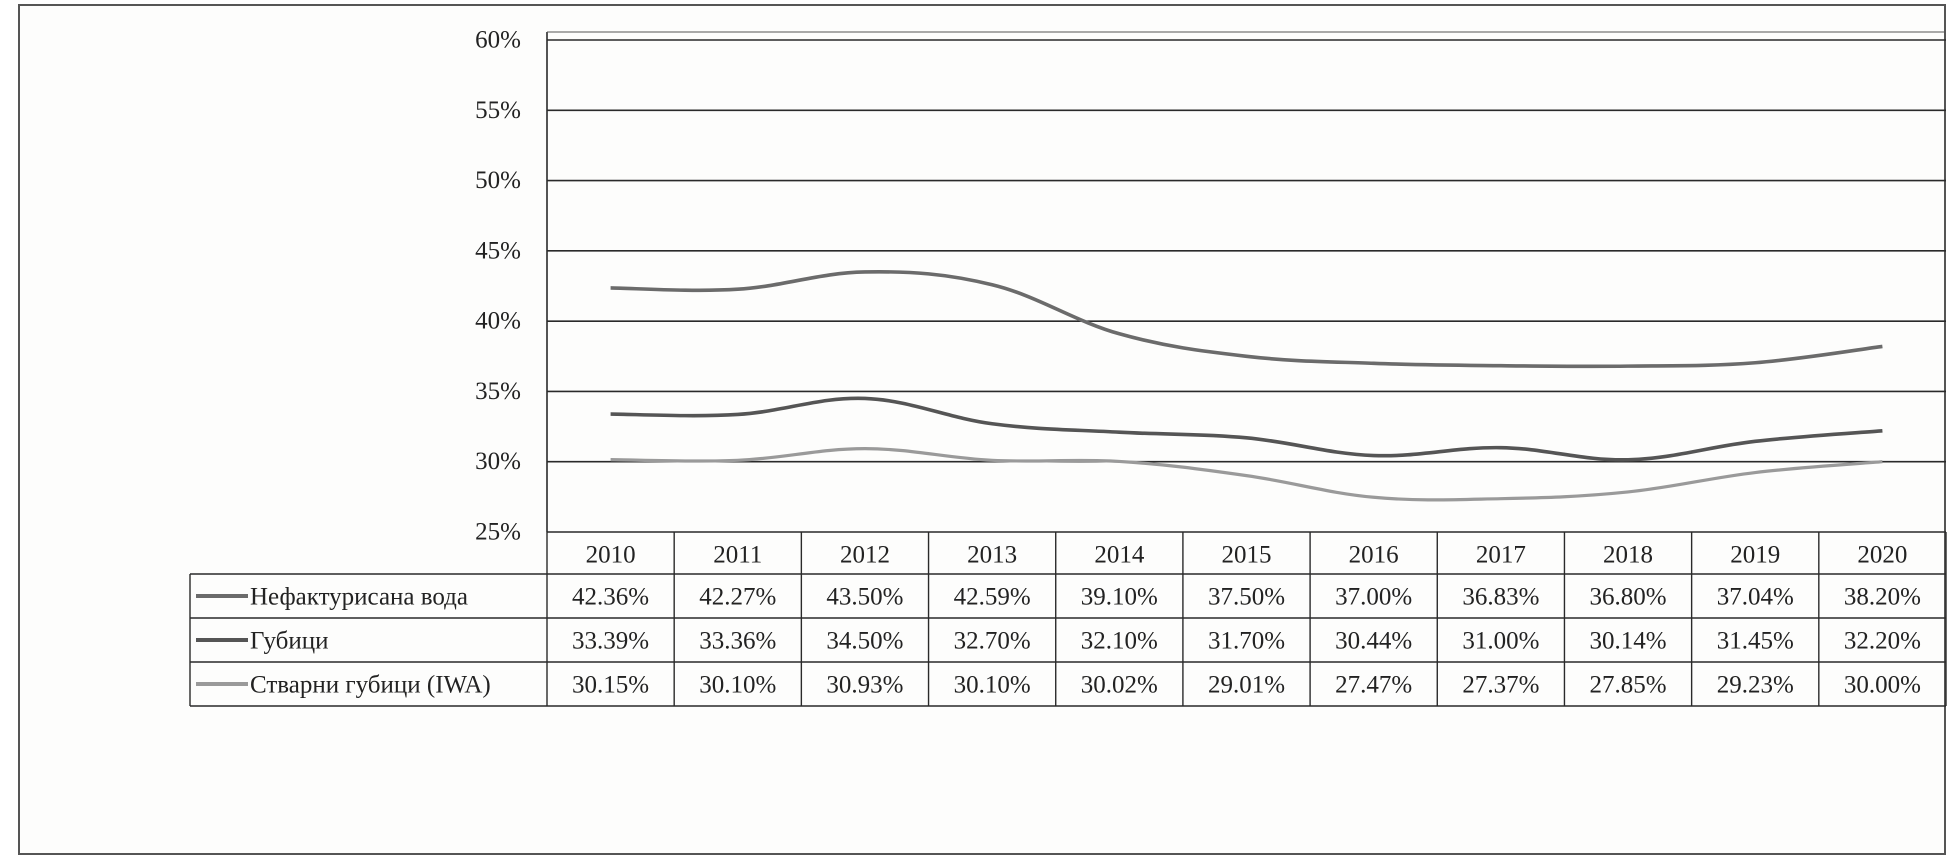 This screenshot has height=861, width=1952. Describe the element at coordinates (1119, 597) in the screenshot. I see `table-cell-value: 39.10%` at that location.